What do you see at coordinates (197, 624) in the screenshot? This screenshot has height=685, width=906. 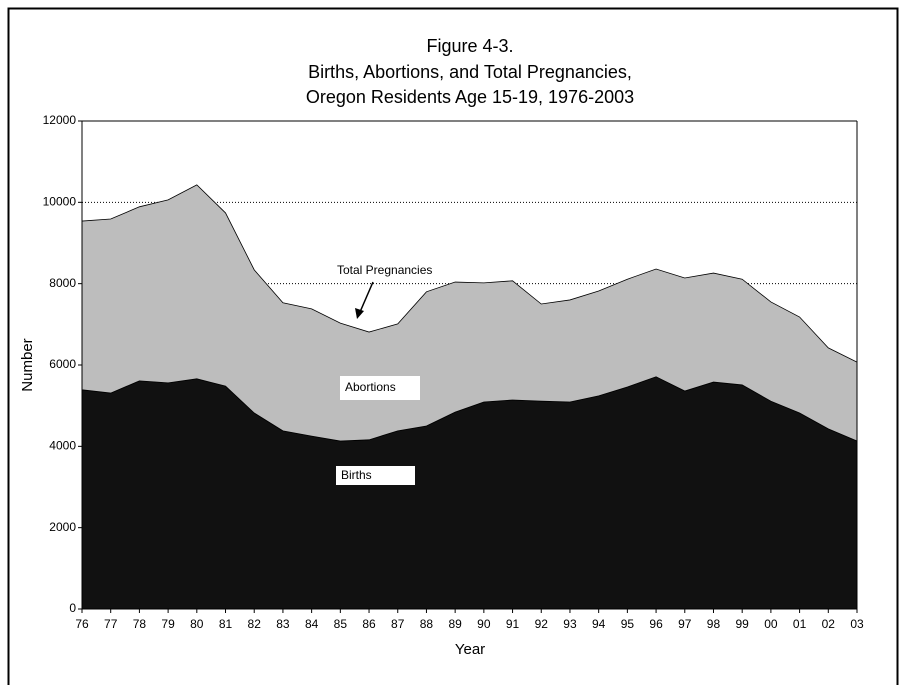 I see `x-tick-label: 80` at bounding box center [197, 624].